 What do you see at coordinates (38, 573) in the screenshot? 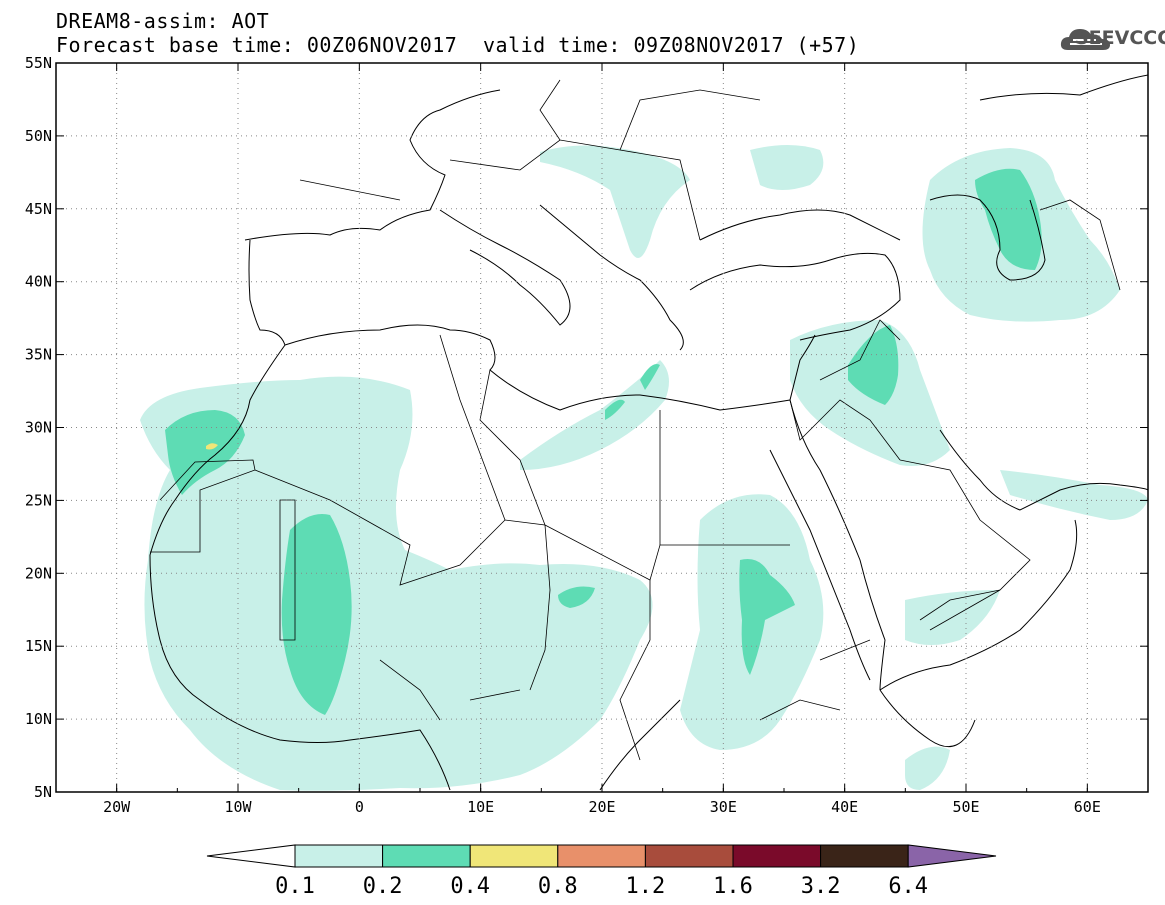
I see `lat-label: 20N` at bounding box center [38, 573].